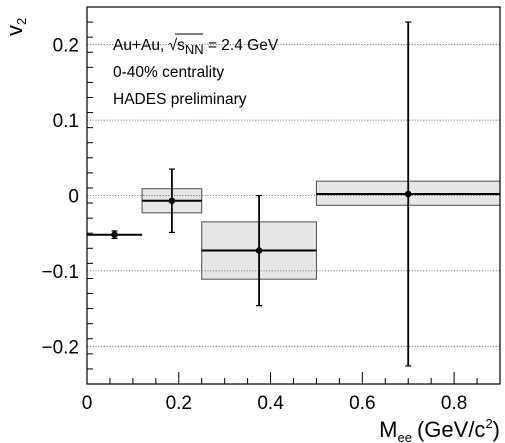  What do you see at coordinates (15, 27) in the screenshot?
I see `y-axis-title: v2` at bounding box center [15, 27].